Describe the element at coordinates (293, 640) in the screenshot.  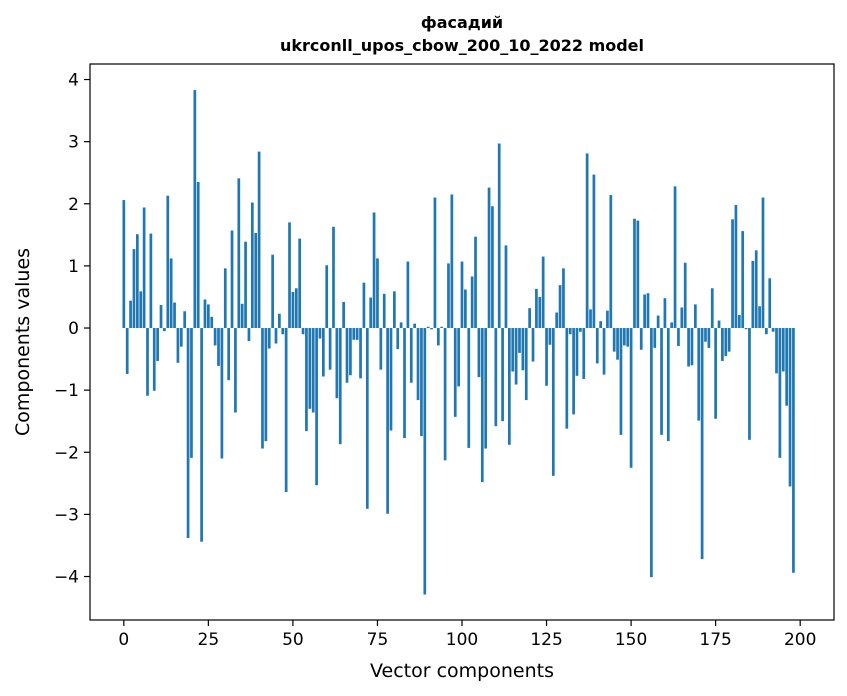
I see `x-tick-label: 50` at that location.